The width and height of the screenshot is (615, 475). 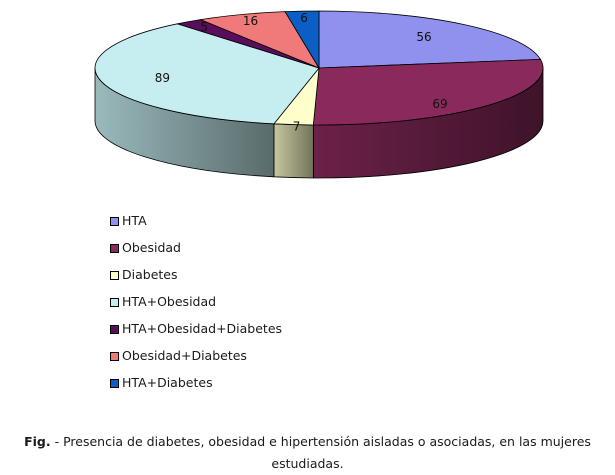 What do you see at coordinates (37, 441) in the screenshot?
I see `caption-prefix: Fig.` at bounding box center [37, 441].